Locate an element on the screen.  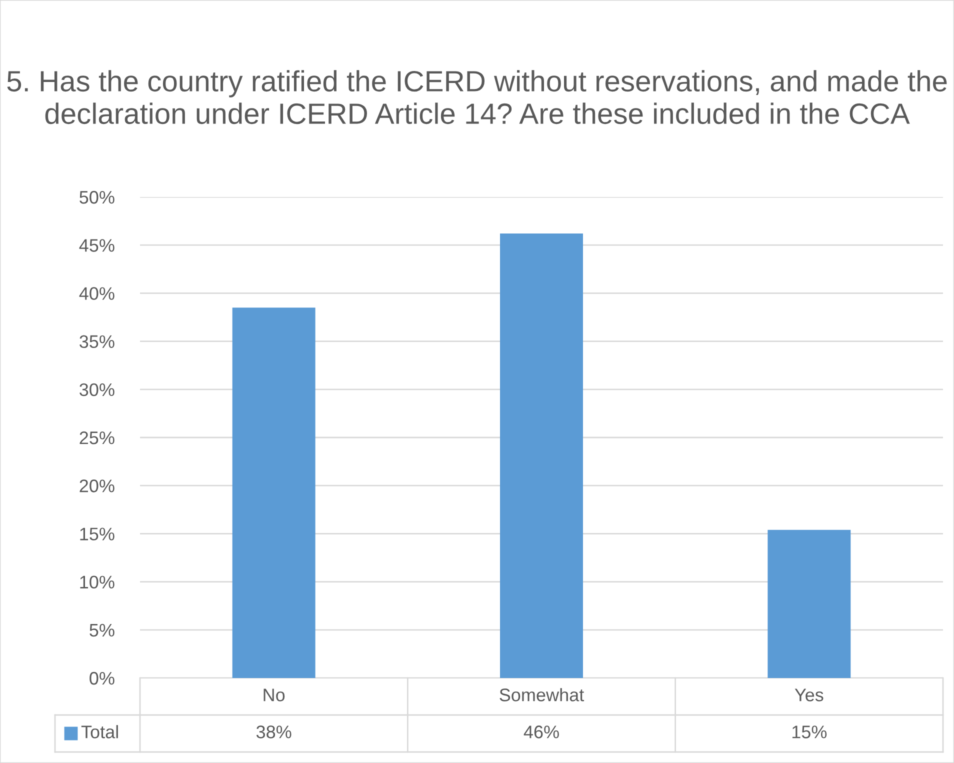
y-tick-label: 35% is located at coordinates (97, 341).